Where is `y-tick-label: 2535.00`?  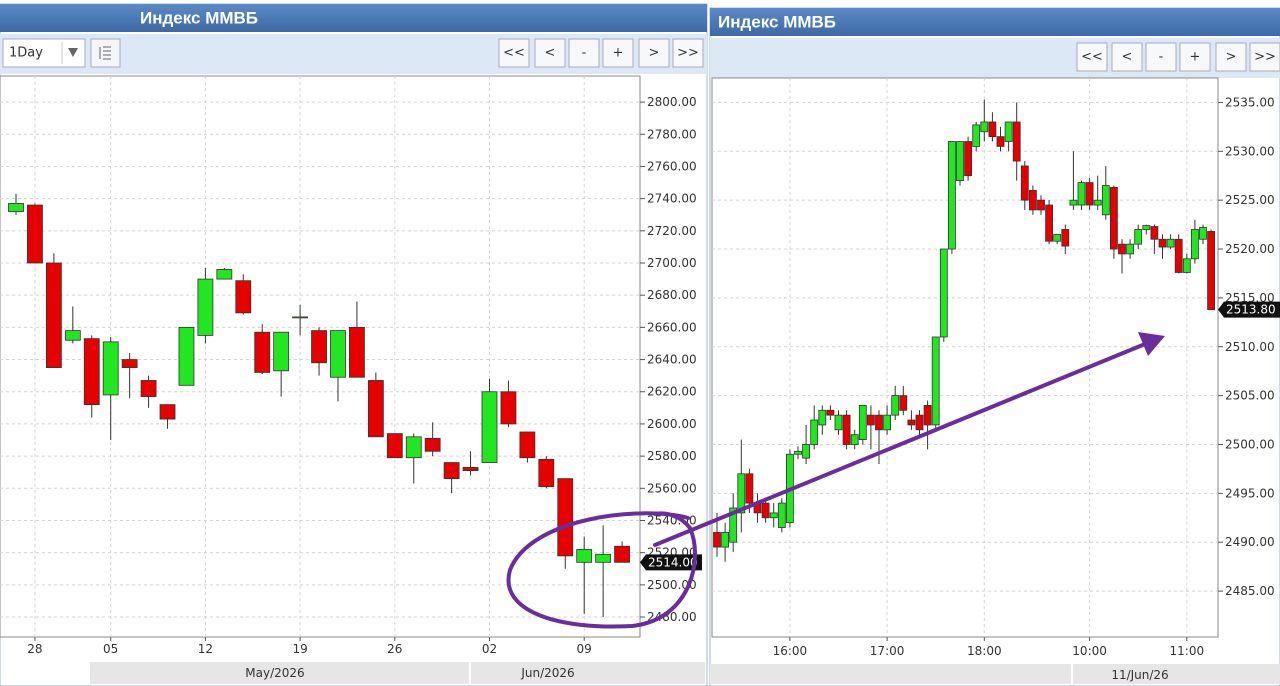
y-tick-label: 2535.00 is located at coordinates (1250, 102).